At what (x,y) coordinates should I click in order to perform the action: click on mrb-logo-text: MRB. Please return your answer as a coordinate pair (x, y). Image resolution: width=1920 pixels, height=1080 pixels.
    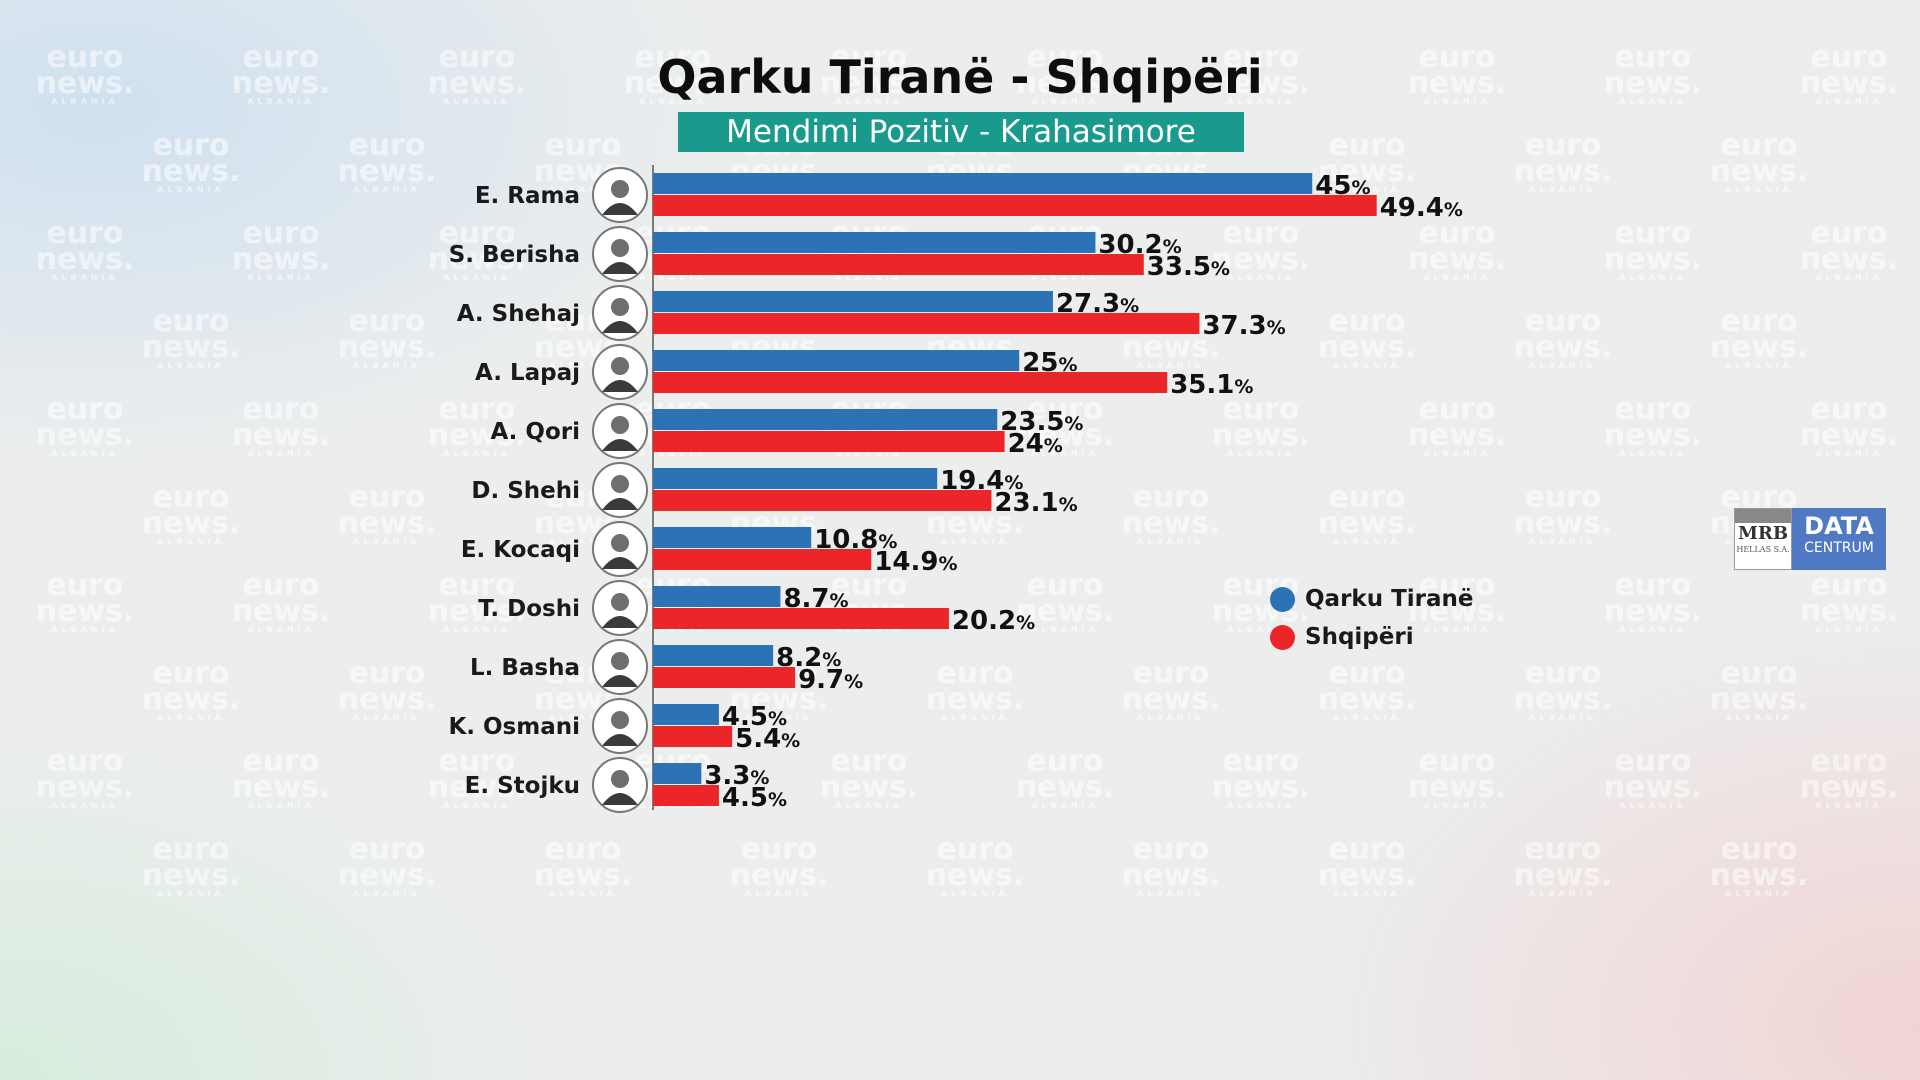
    Looking at the image, I should click on (1763, 533).